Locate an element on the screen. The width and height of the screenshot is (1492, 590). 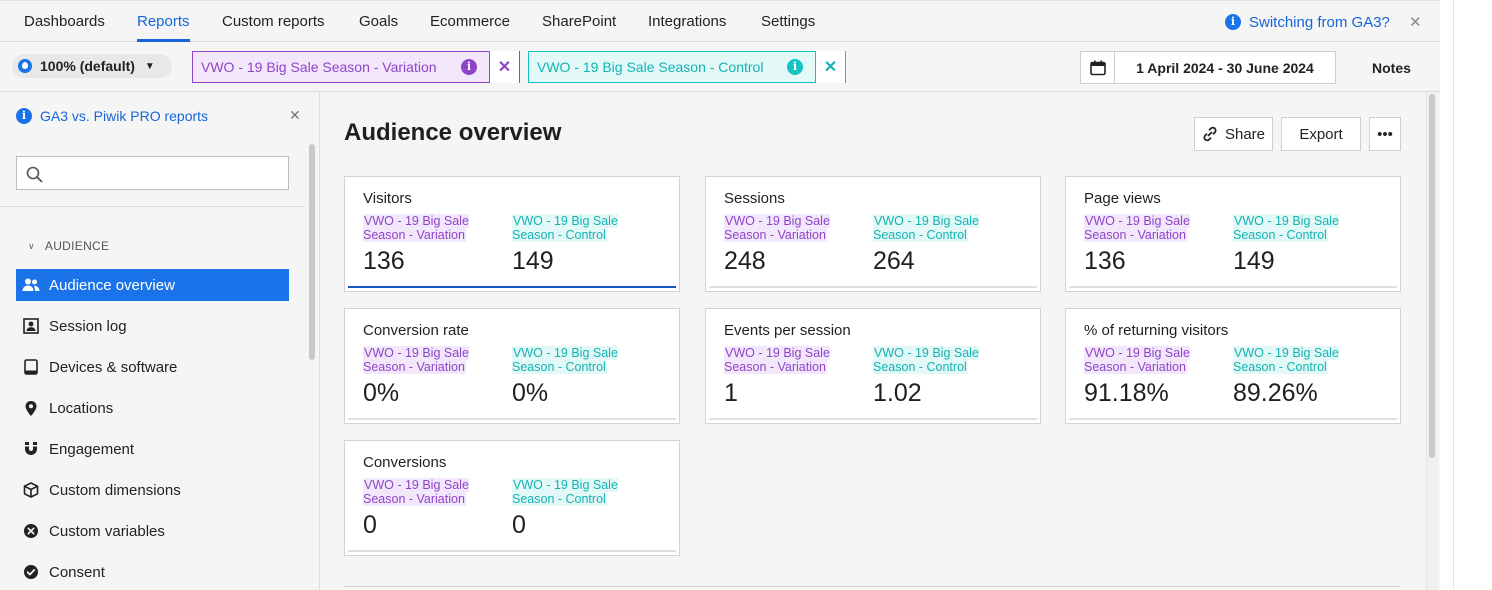
variation-value: 248 is located at coordinates (745, 261).